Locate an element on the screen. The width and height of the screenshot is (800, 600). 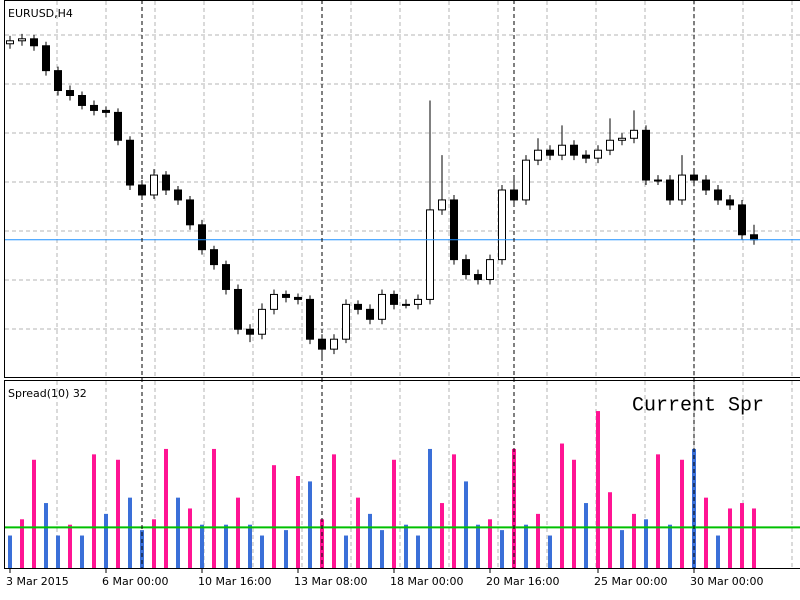
chart-title: EURUSD,H4 is located at coordinates (40, 13).